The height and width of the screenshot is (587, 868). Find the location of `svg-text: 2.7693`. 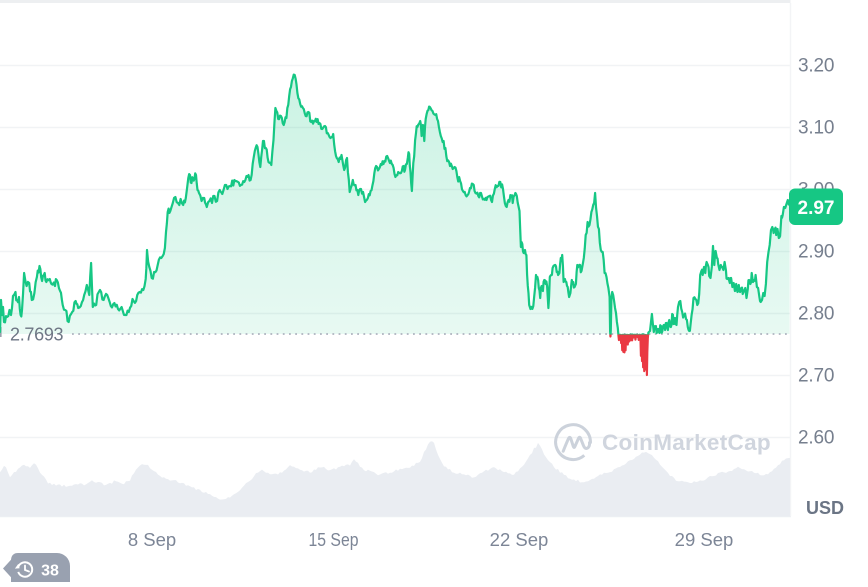

svg-text: 2.7693 is located at coordinates (37, 335).